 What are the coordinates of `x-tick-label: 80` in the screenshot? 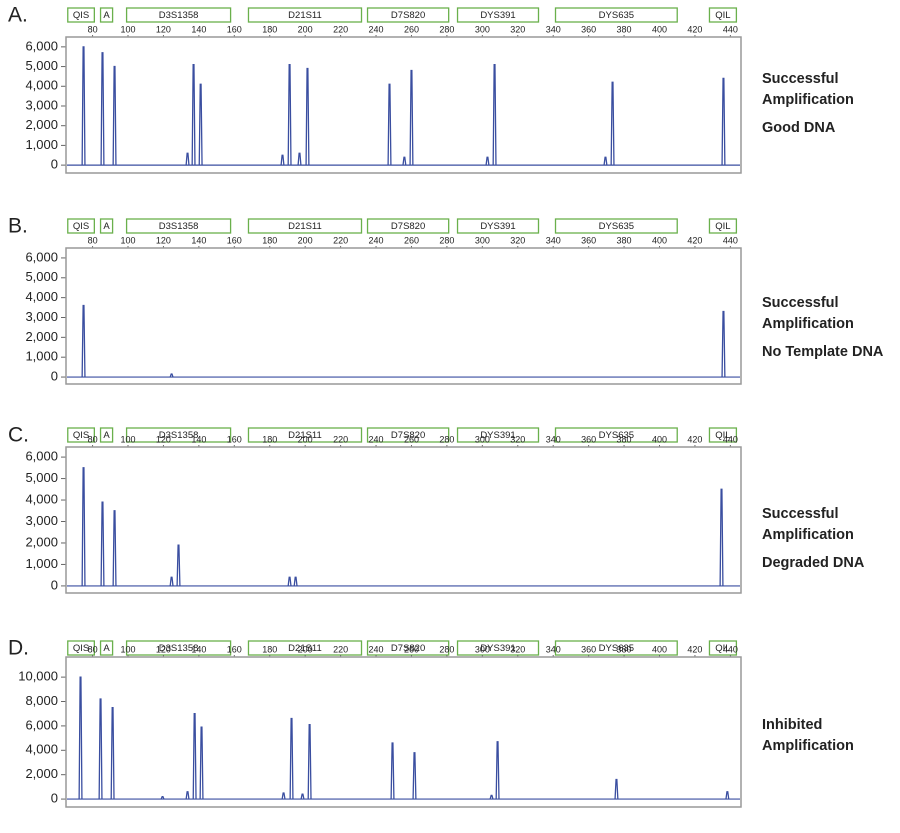 It's located at (93, 649).